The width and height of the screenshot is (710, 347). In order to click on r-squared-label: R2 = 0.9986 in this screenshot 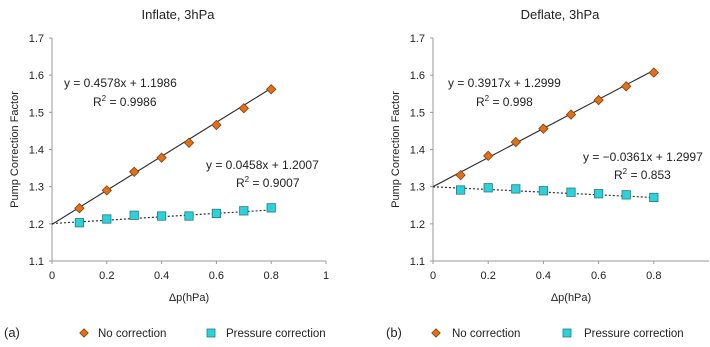, I will do `click(125, 101)`.